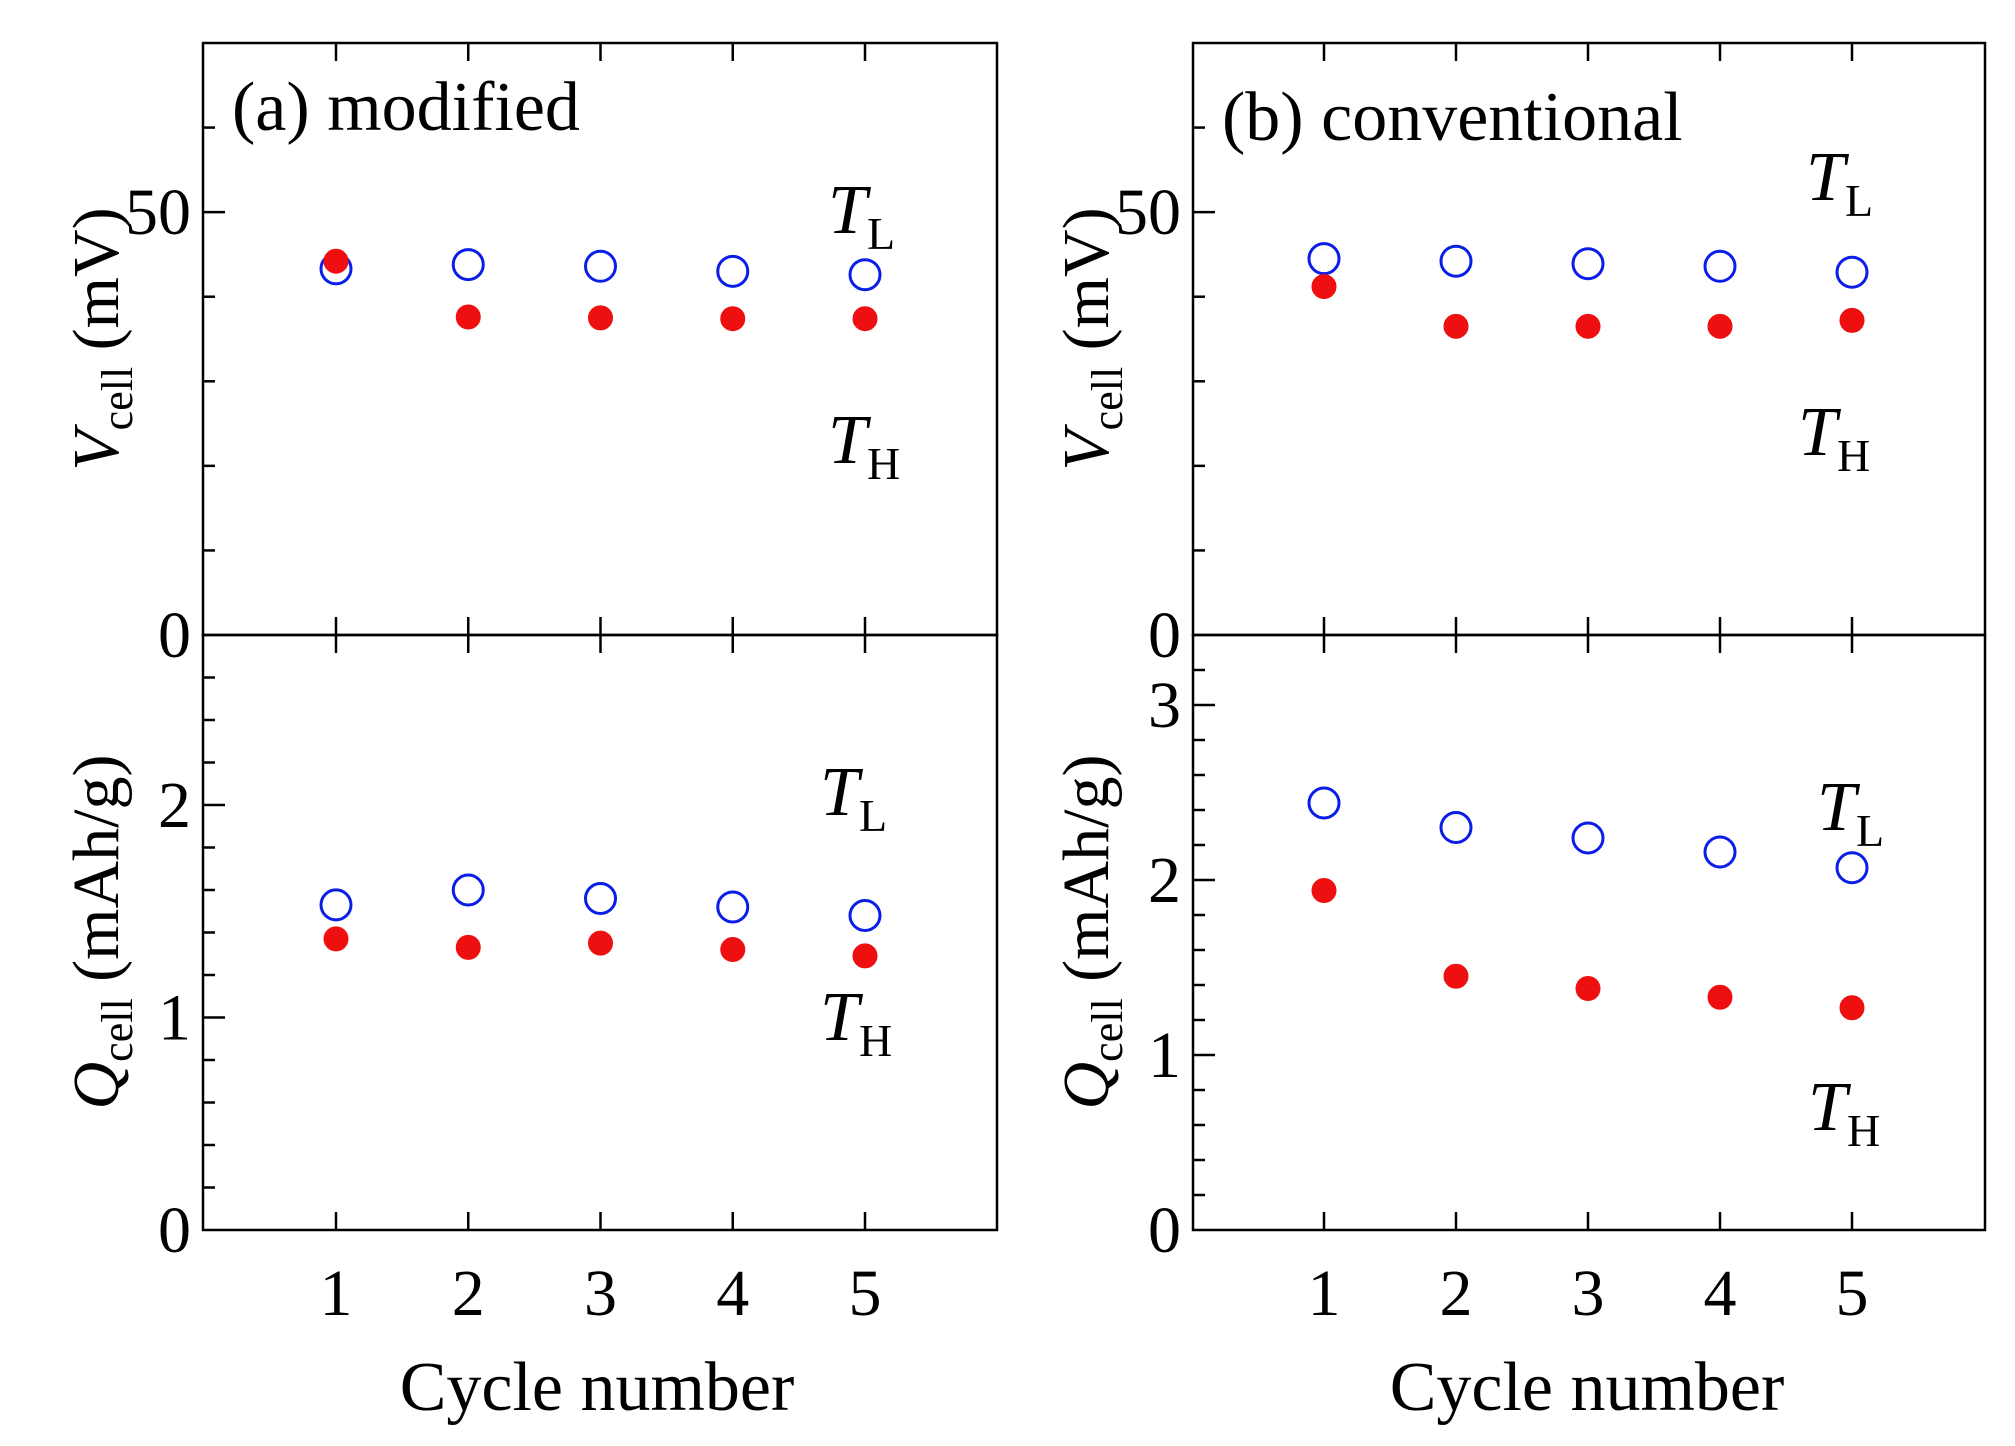  I want to click on x-axis-title-a: Cycle number, so click(597, 1387).